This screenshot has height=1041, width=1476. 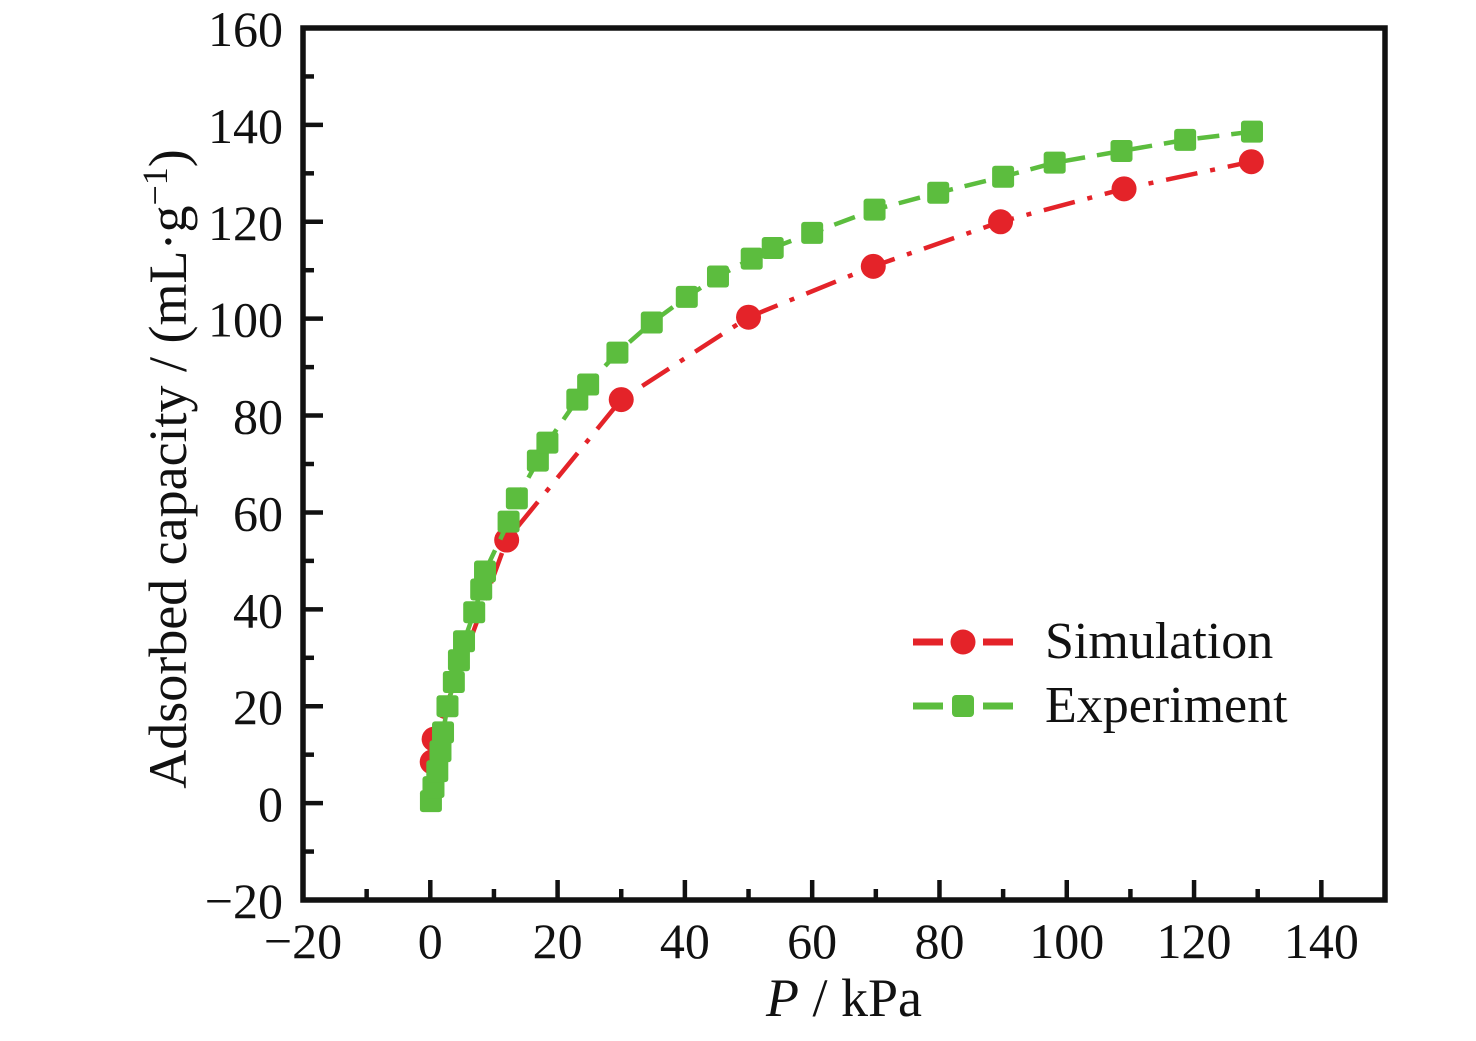 I want to click on legend-item-experiment: Experiment, so click(x=1096, y=706).